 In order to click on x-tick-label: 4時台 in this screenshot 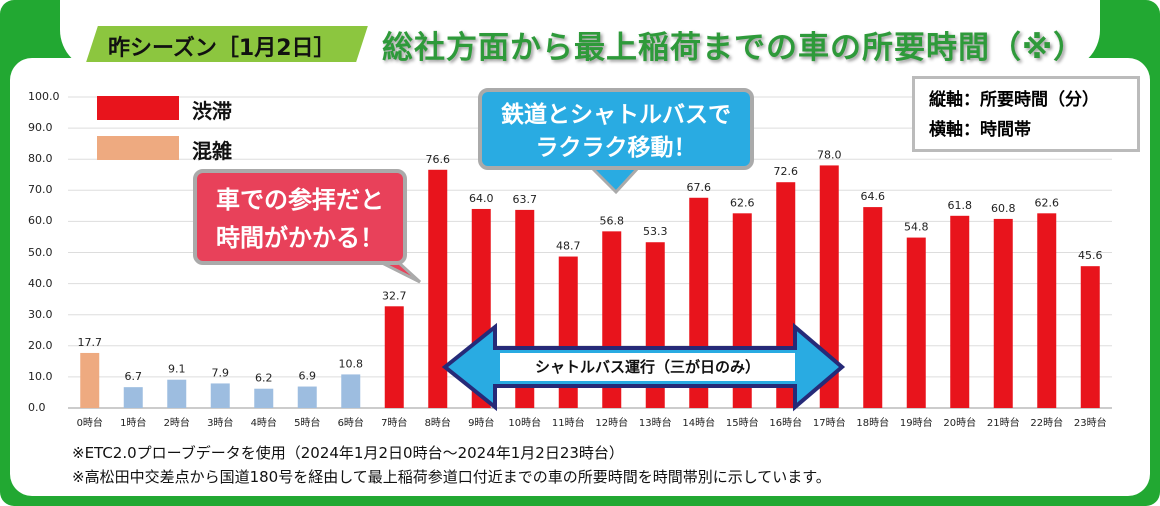, I will do `click(264, 422)`.